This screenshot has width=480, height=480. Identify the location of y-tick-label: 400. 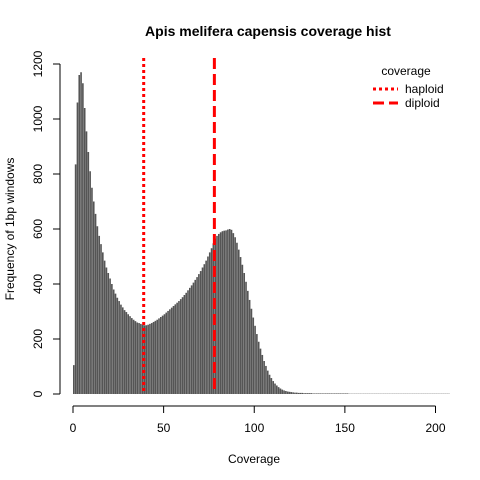
(38, 284).